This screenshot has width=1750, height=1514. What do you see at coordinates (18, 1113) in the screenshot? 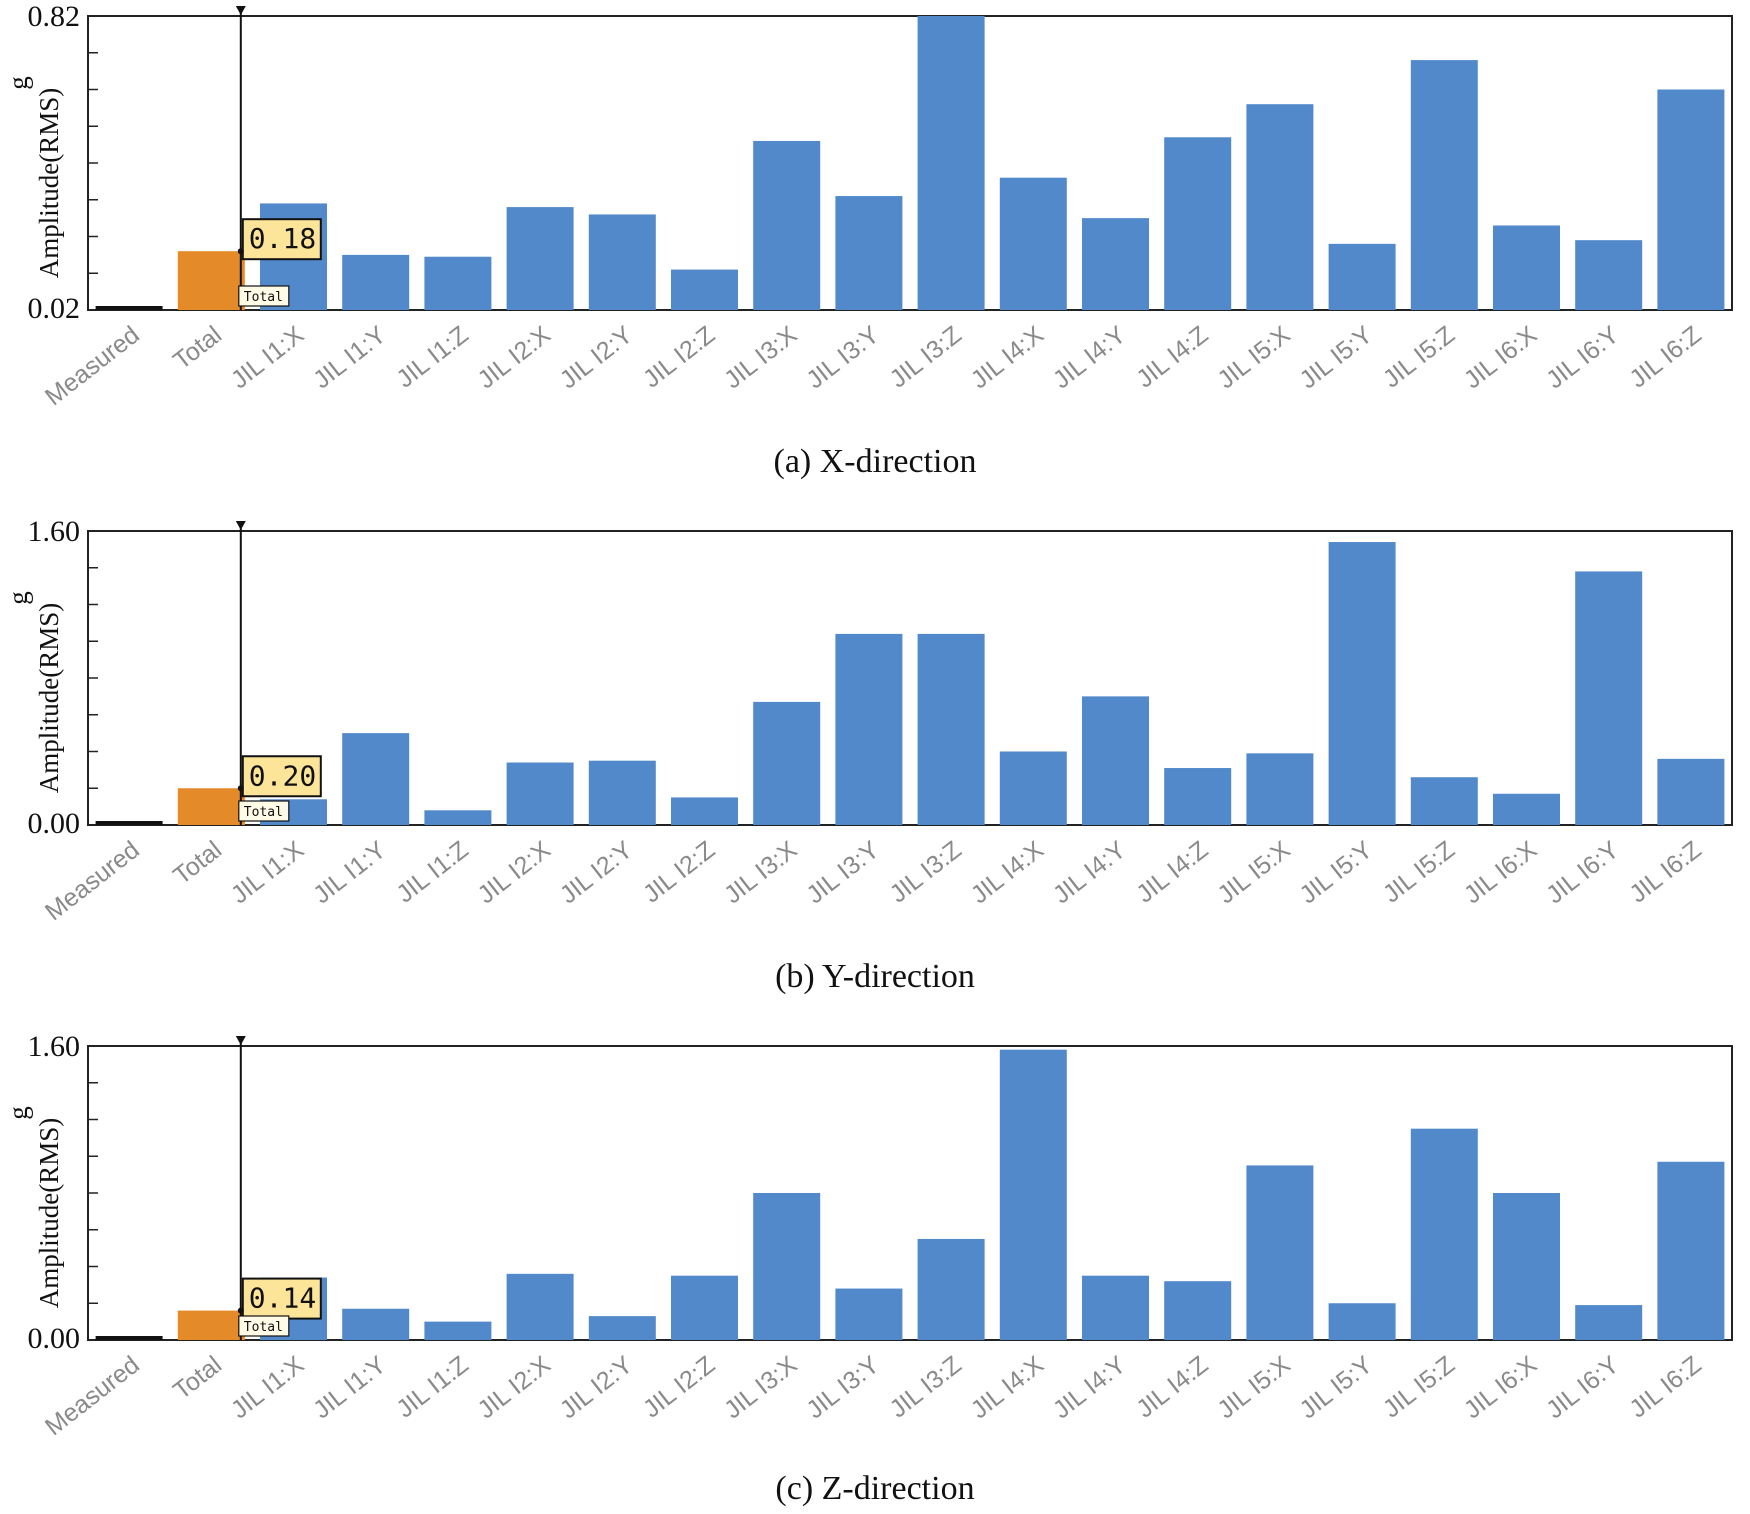
I see `y-axis-unit: g` at bounding box center [18, 1113].